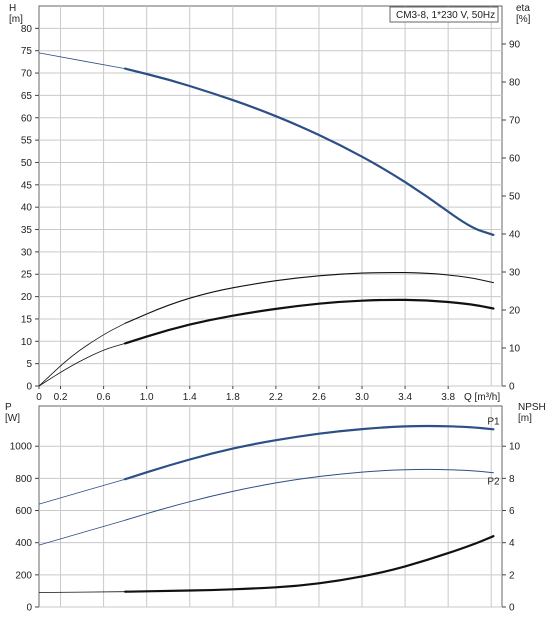 Image resolution: width=549 pixels, height=631 pixels. Describe the element at coordinates (27, 96) in the screenshot. I see `y-tick-label: 65` at that location.